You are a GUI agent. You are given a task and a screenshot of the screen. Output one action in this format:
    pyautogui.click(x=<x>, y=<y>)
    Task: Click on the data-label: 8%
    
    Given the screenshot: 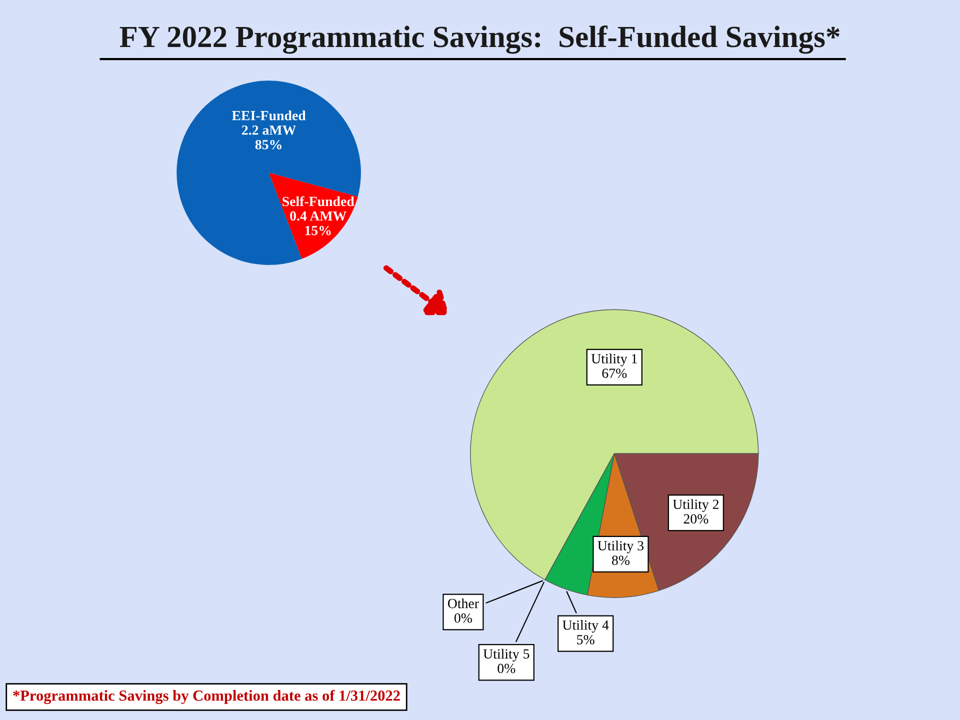 What is the action you would take?
    pyautogui.click(x=621, y=561)
    